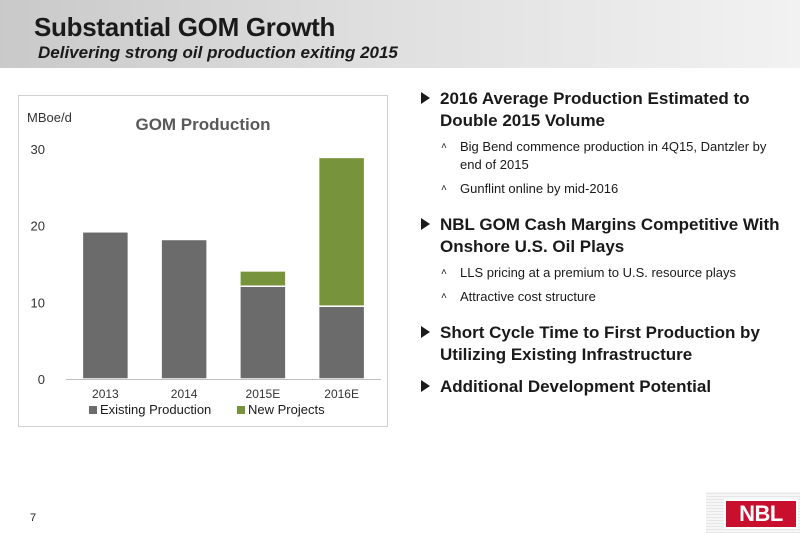  I want to click on y-tick-label: 10, so click(38, 302).